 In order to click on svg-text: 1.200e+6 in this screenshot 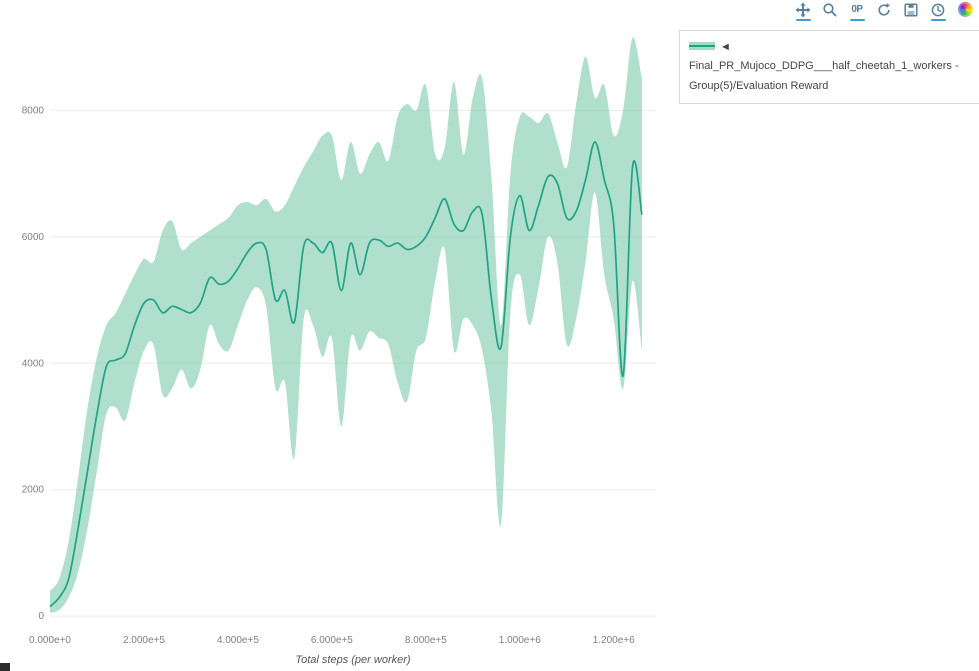, I will do `click(614, 640)`.